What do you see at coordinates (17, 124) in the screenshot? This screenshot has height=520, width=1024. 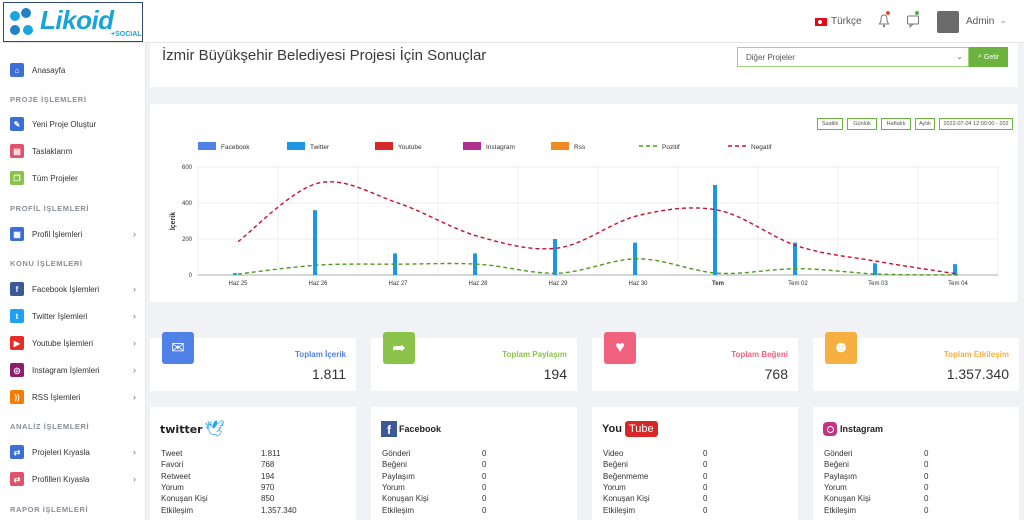 I see `edit-icon: ✎` at bounding box center [17, 124].